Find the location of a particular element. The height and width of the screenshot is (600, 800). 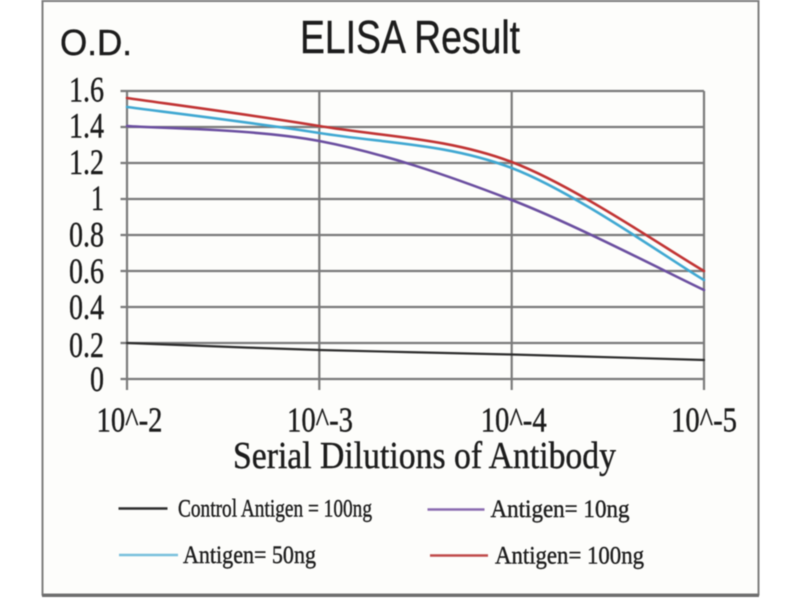

svg-text: 10^-4 is located at coordinates (514, 420).